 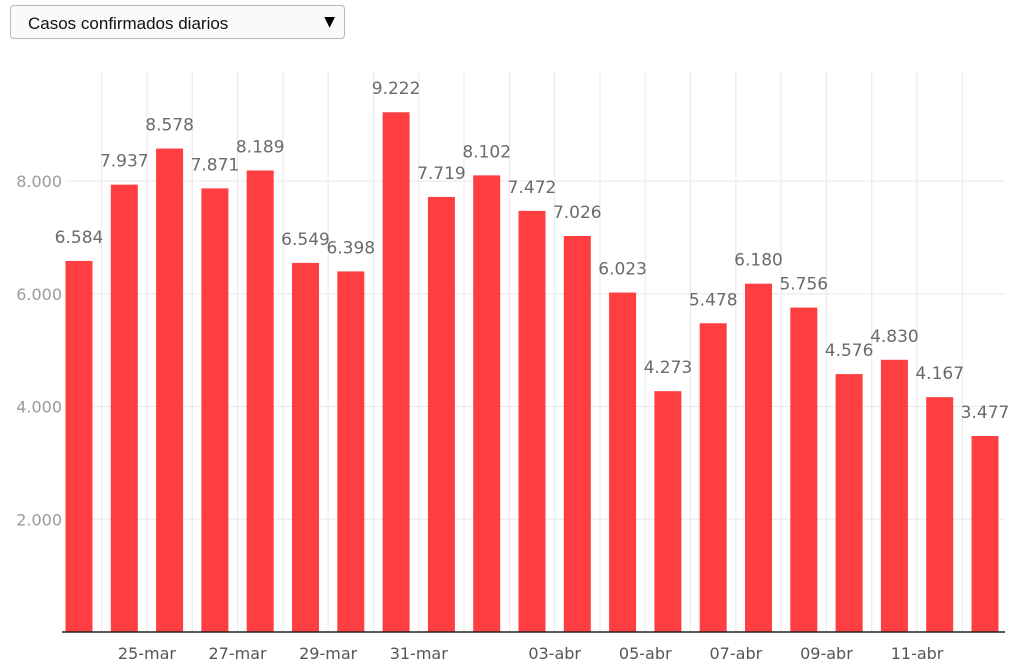 I want to click on bar-value-label: 5.478, so click(x=713, y=300).